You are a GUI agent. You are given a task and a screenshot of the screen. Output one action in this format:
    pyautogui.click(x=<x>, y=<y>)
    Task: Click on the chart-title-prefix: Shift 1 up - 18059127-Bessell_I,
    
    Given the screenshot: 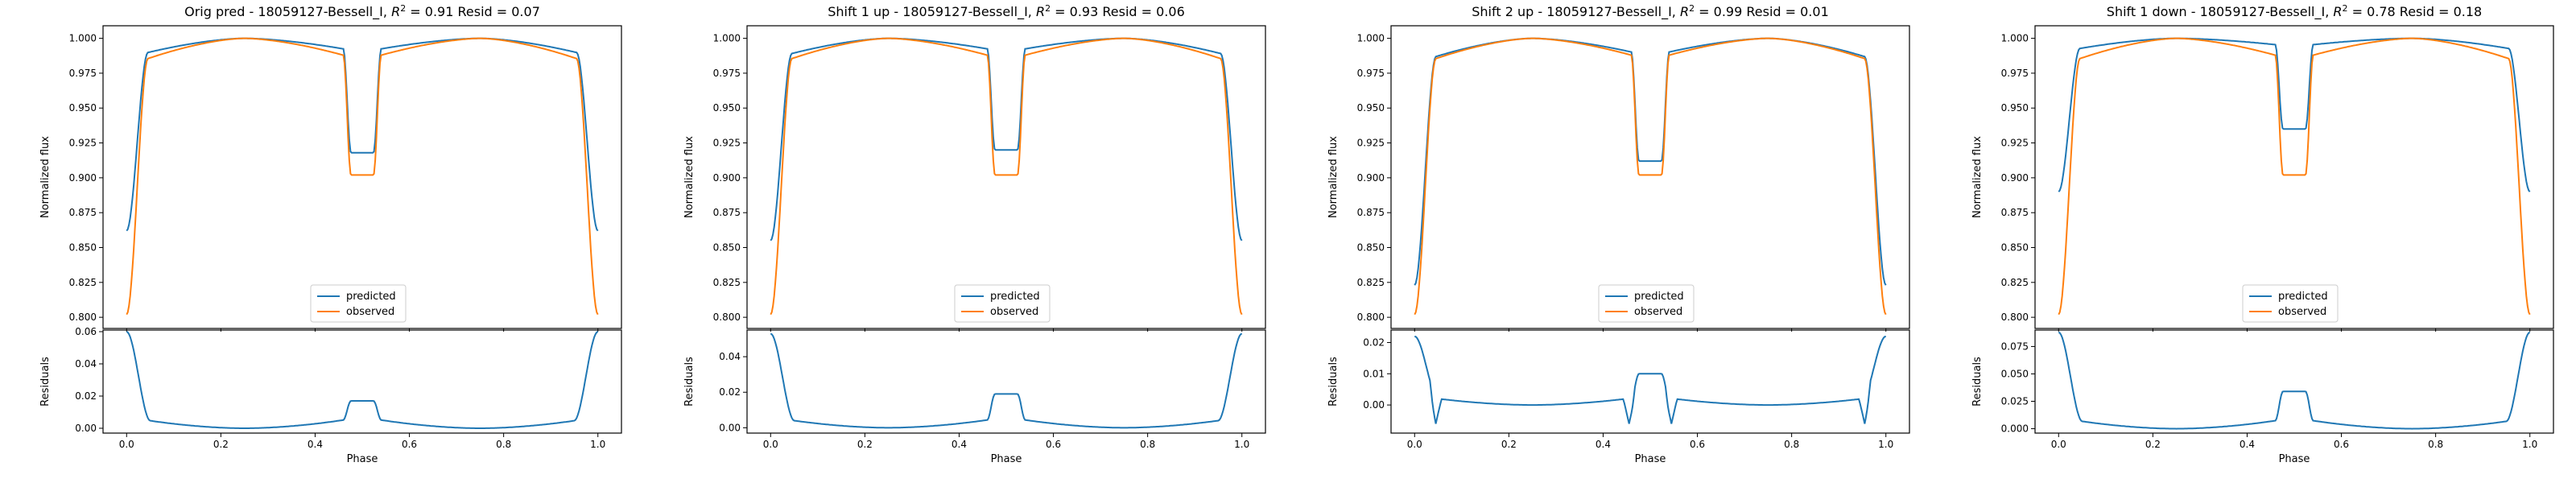 What is the action you would take?
    pyautogui.click(x=932, y=12)
    